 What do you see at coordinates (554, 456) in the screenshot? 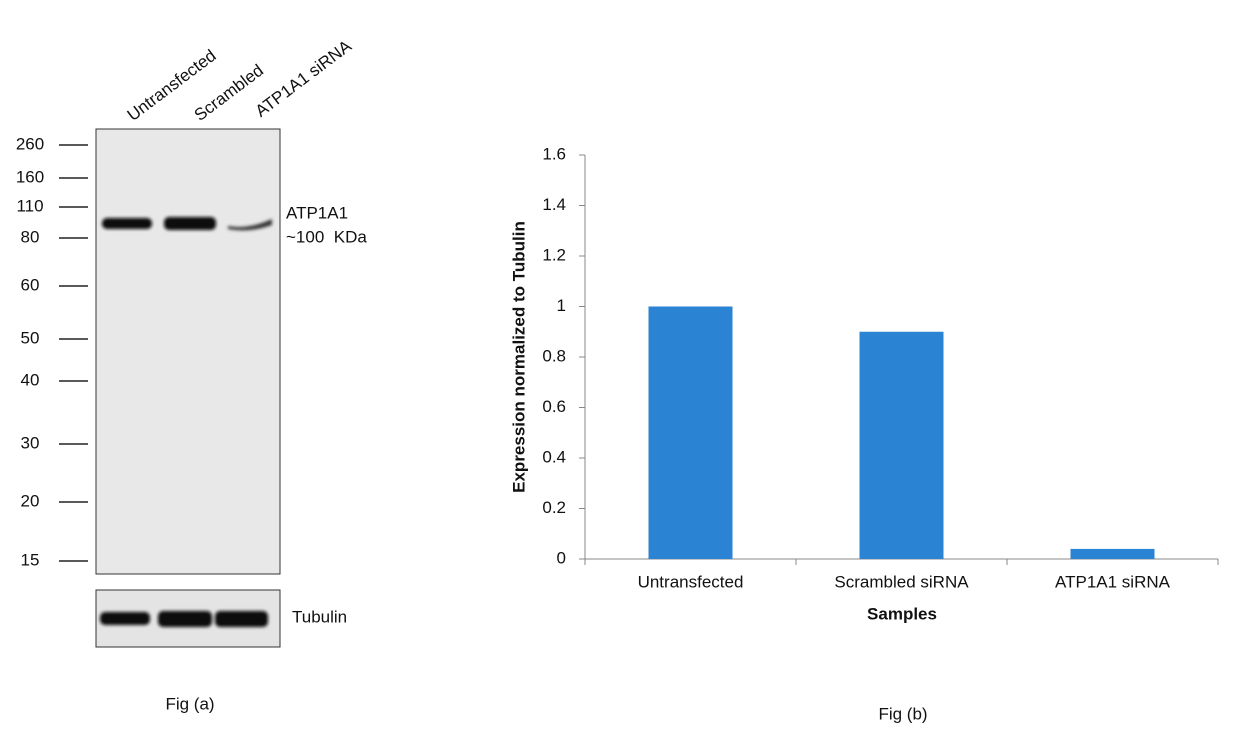
I see `y-tick-label: 0.4` at bounding box center [554, 456].